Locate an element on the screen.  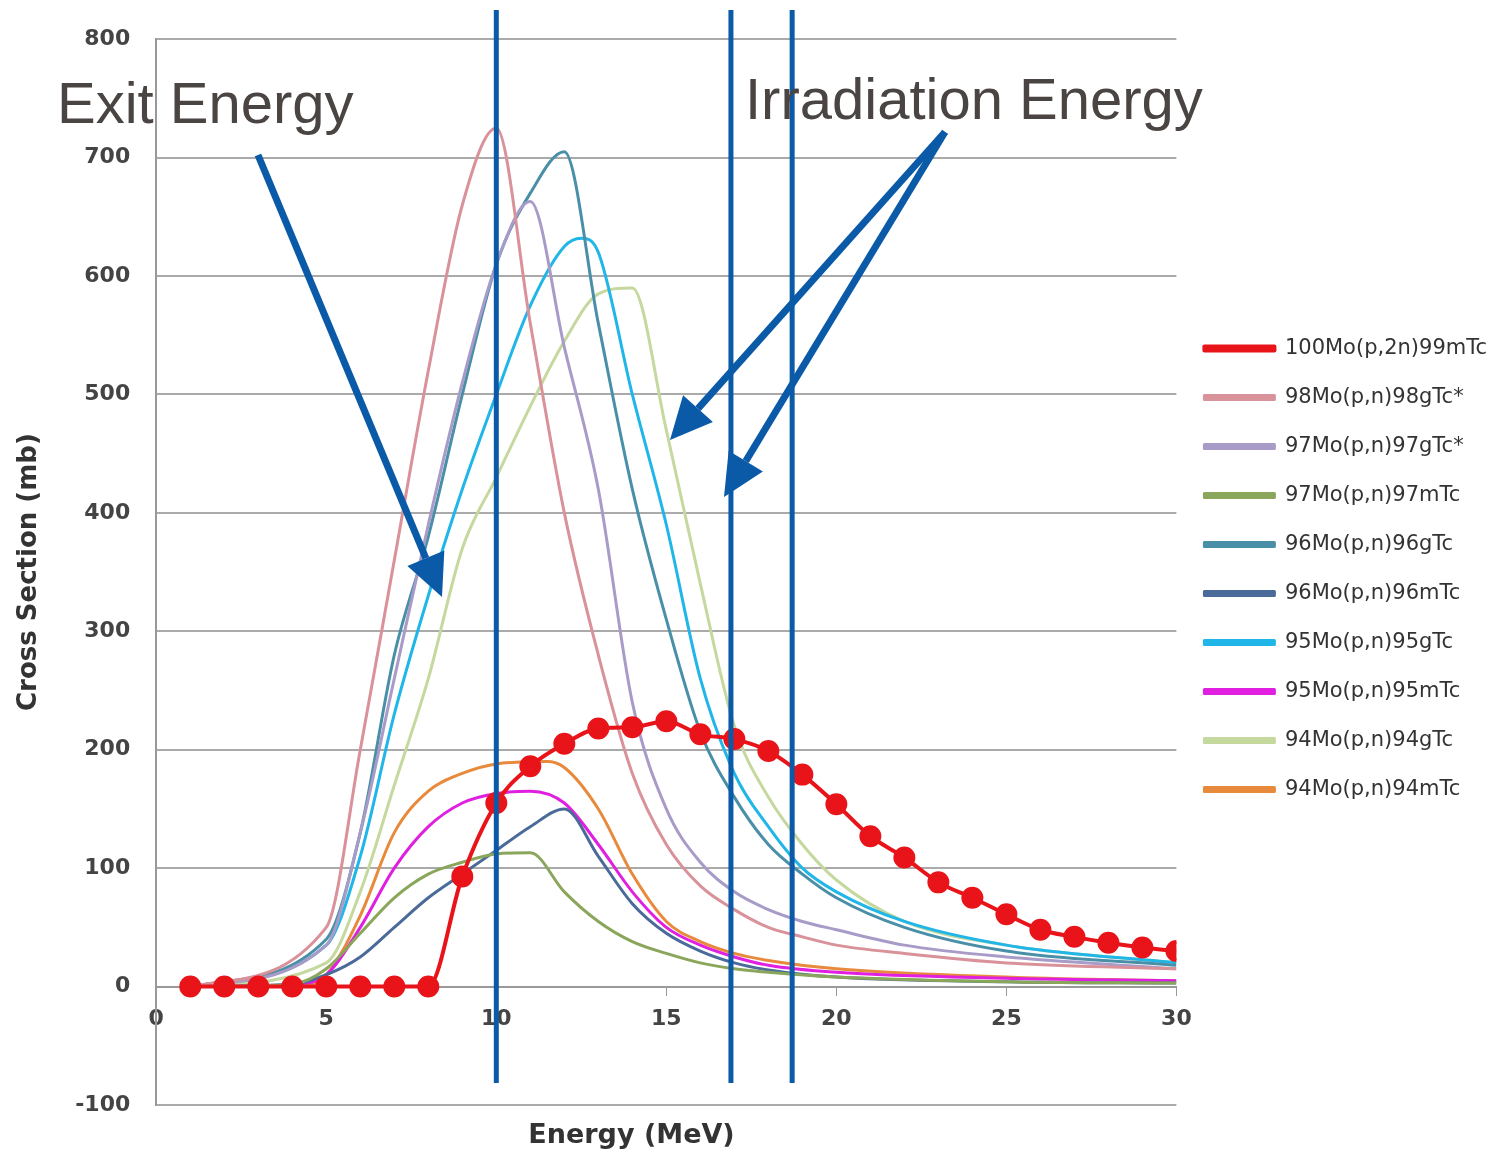
y-tick-label: 400 is located at coordinates (107, 511).